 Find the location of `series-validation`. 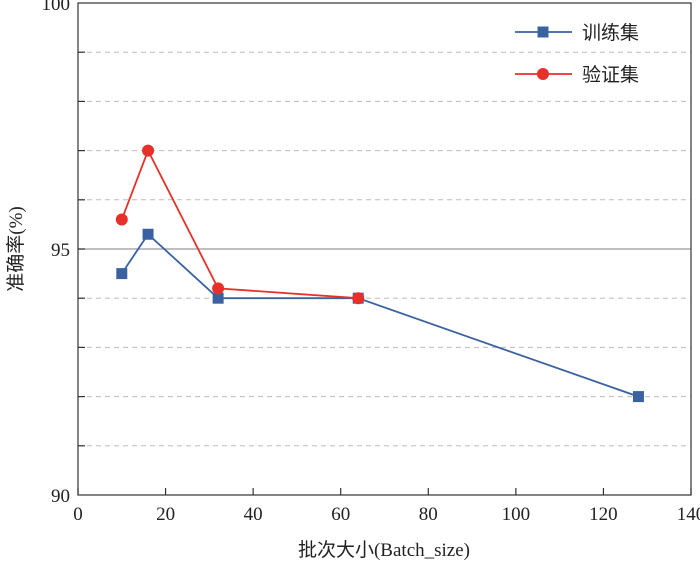

series-validation is located at coordinates (240, 225).